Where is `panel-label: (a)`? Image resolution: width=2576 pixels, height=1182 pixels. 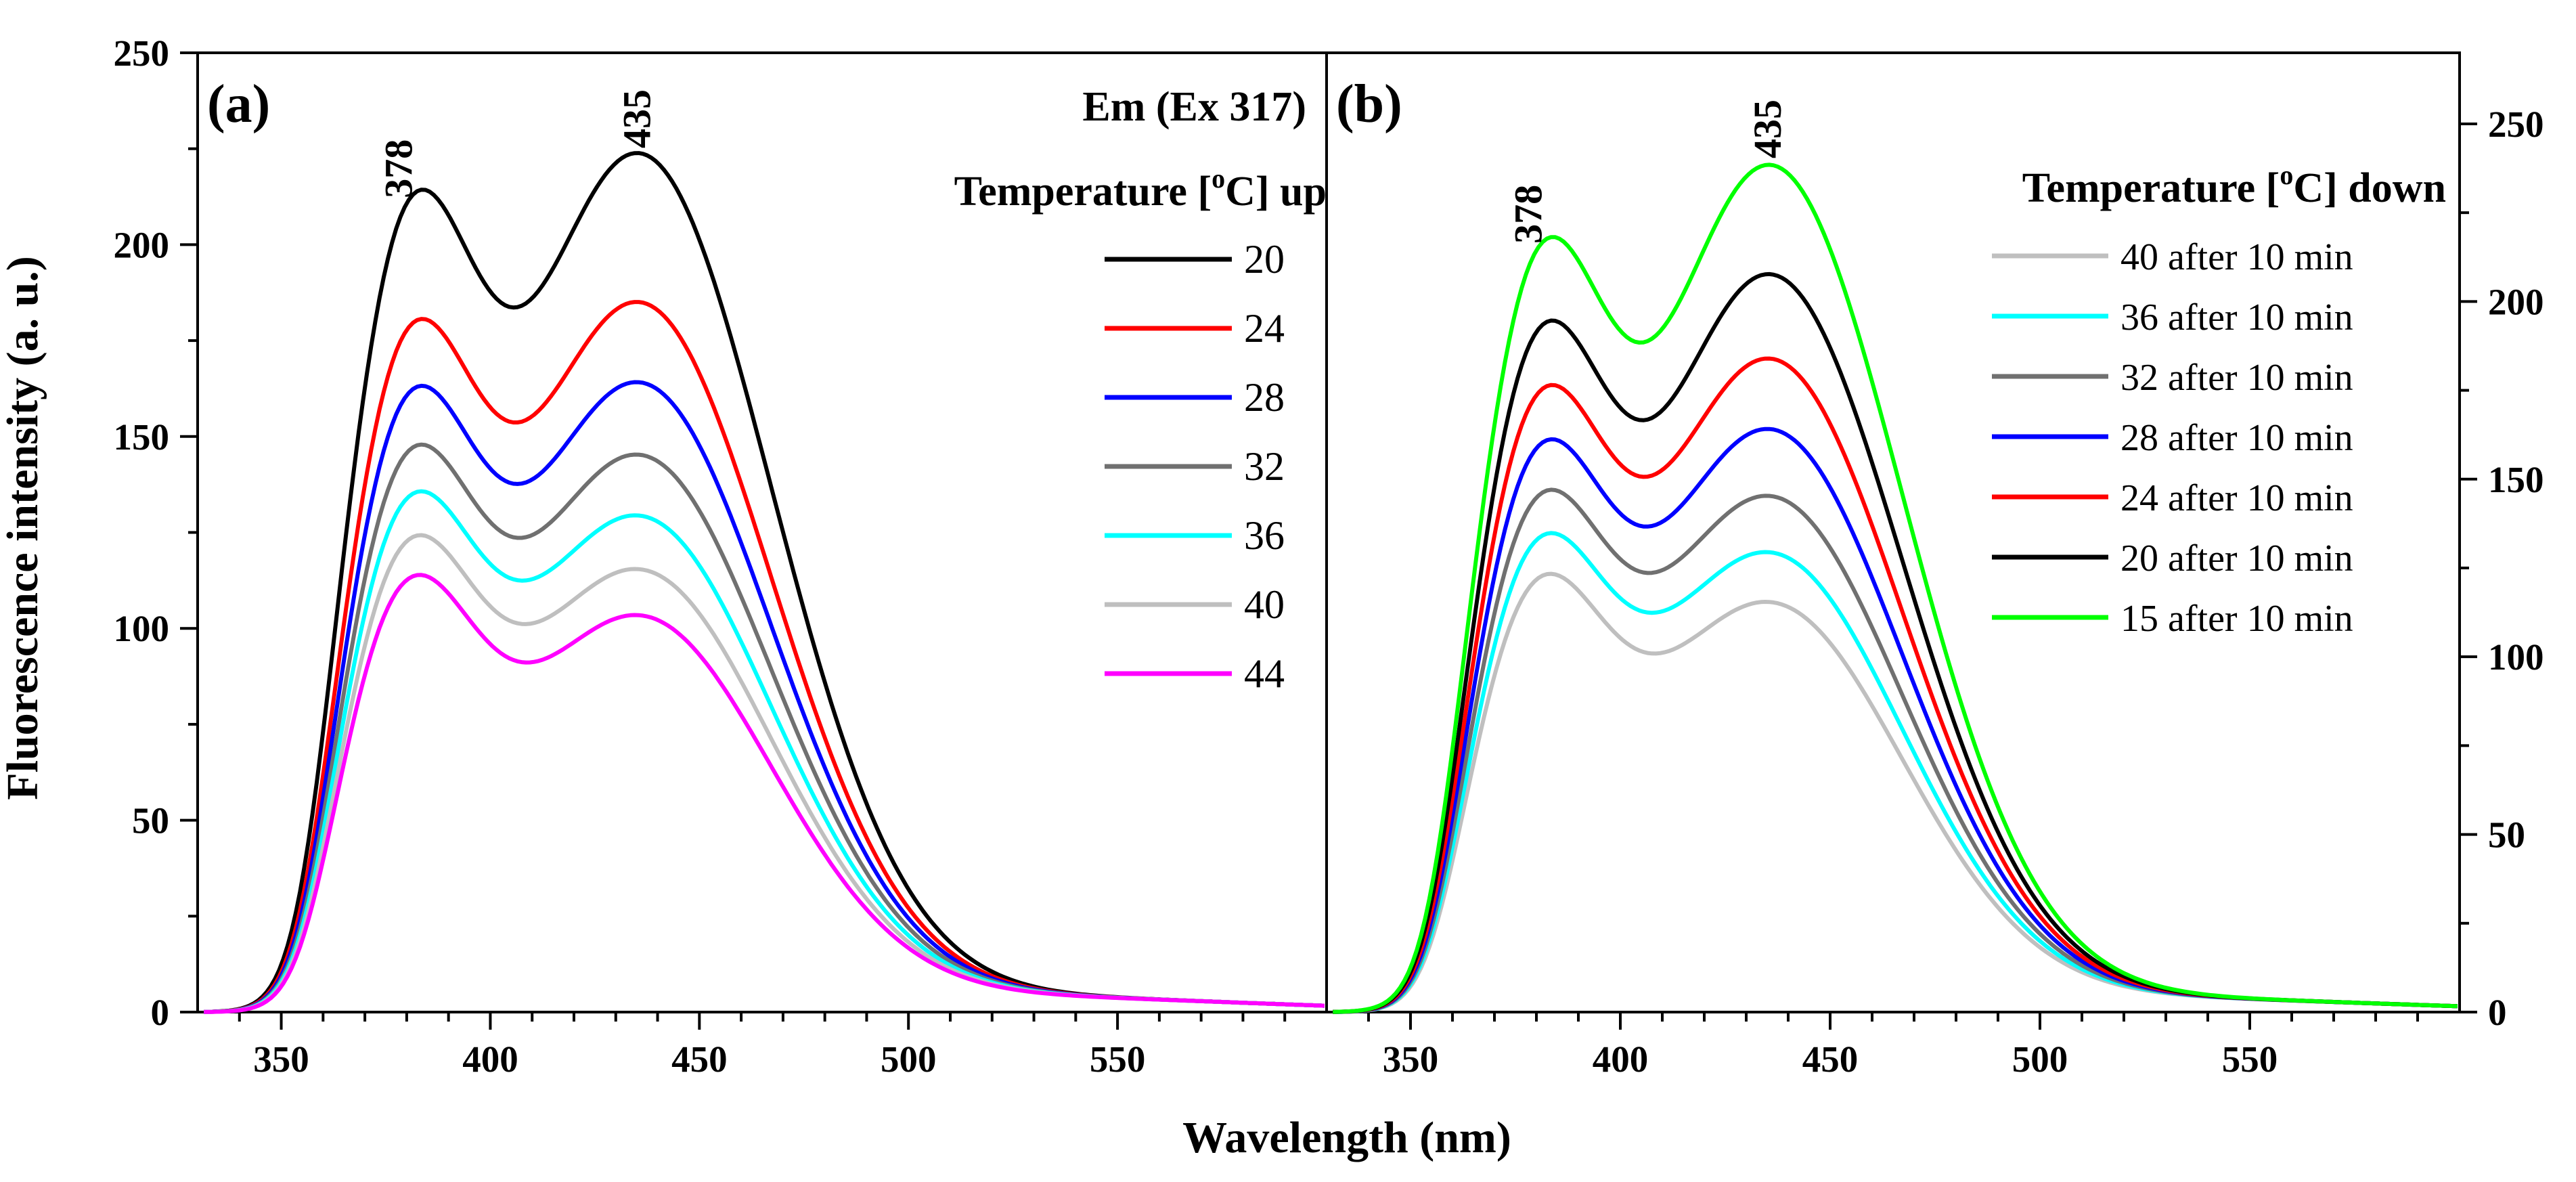
panel-label: (a) is located at coordinates (238, 104).